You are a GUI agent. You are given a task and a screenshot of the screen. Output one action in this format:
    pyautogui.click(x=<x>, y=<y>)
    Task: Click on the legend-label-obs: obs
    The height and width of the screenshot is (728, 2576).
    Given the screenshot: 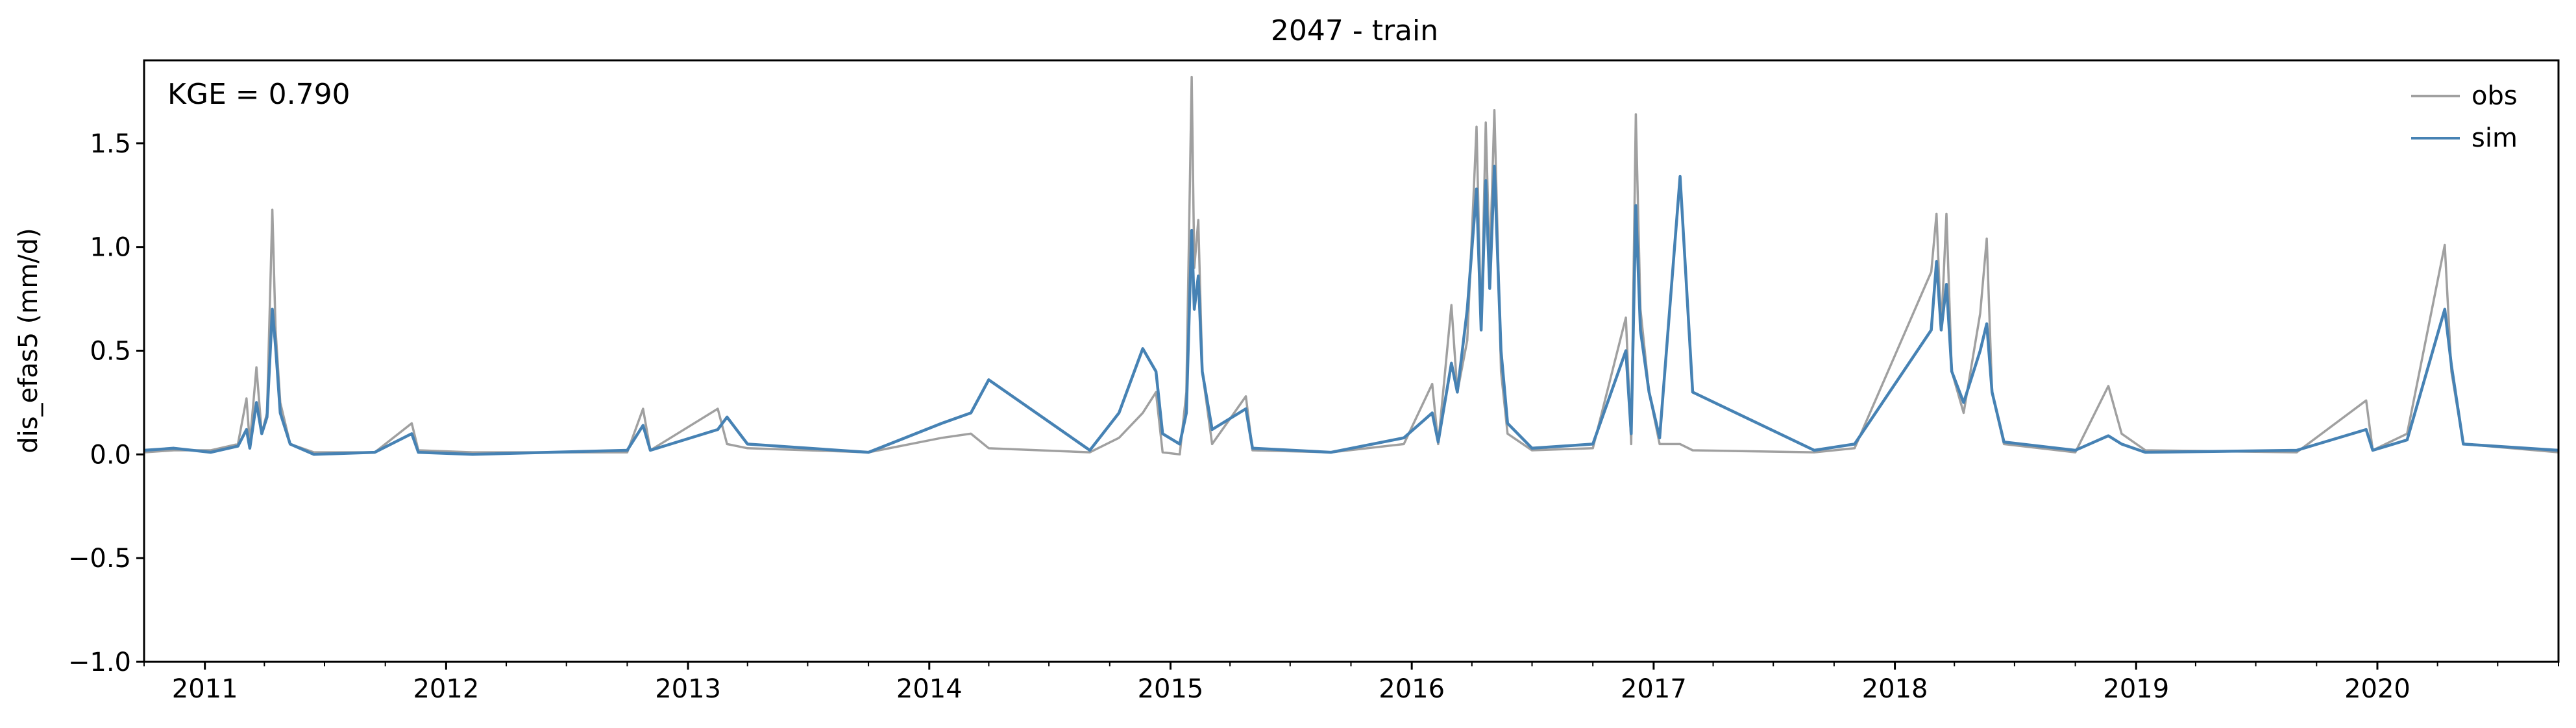 What is the action you would take?
    pyautogui.click(x=2495, y=96)
    